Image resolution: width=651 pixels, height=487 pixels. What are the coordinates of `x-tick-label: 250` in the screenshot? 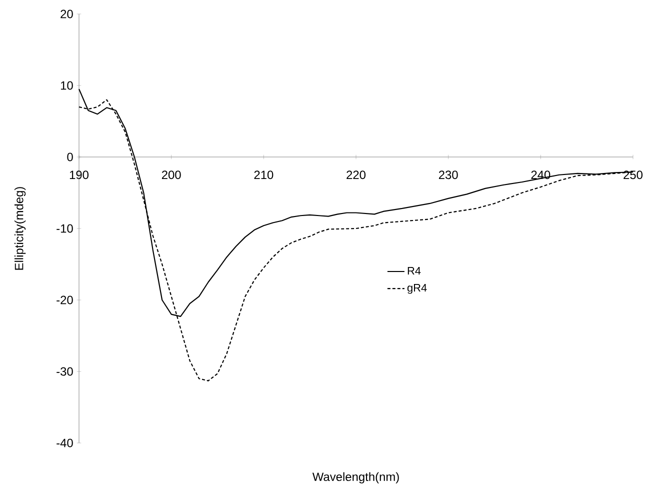 It's located at (633, 175).